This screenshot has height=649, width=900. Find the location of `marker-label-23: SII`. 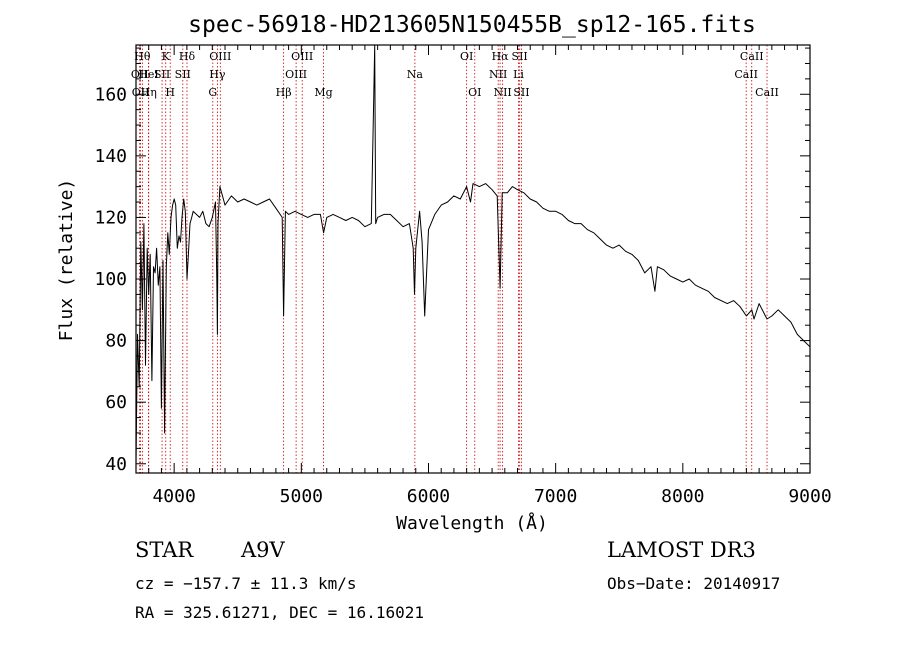

marker-label-23: SII is located at coordinates (520, 56).